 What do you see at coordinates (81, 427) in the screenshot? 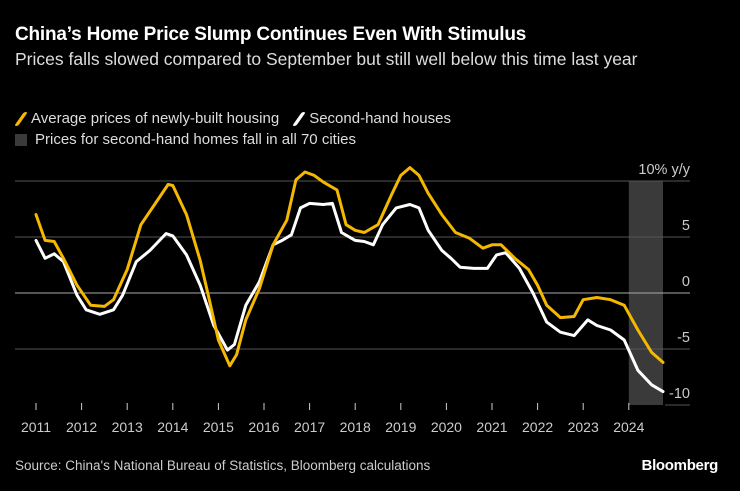
I see `x-tick-label: 2012` at bounding box center [81, 427].